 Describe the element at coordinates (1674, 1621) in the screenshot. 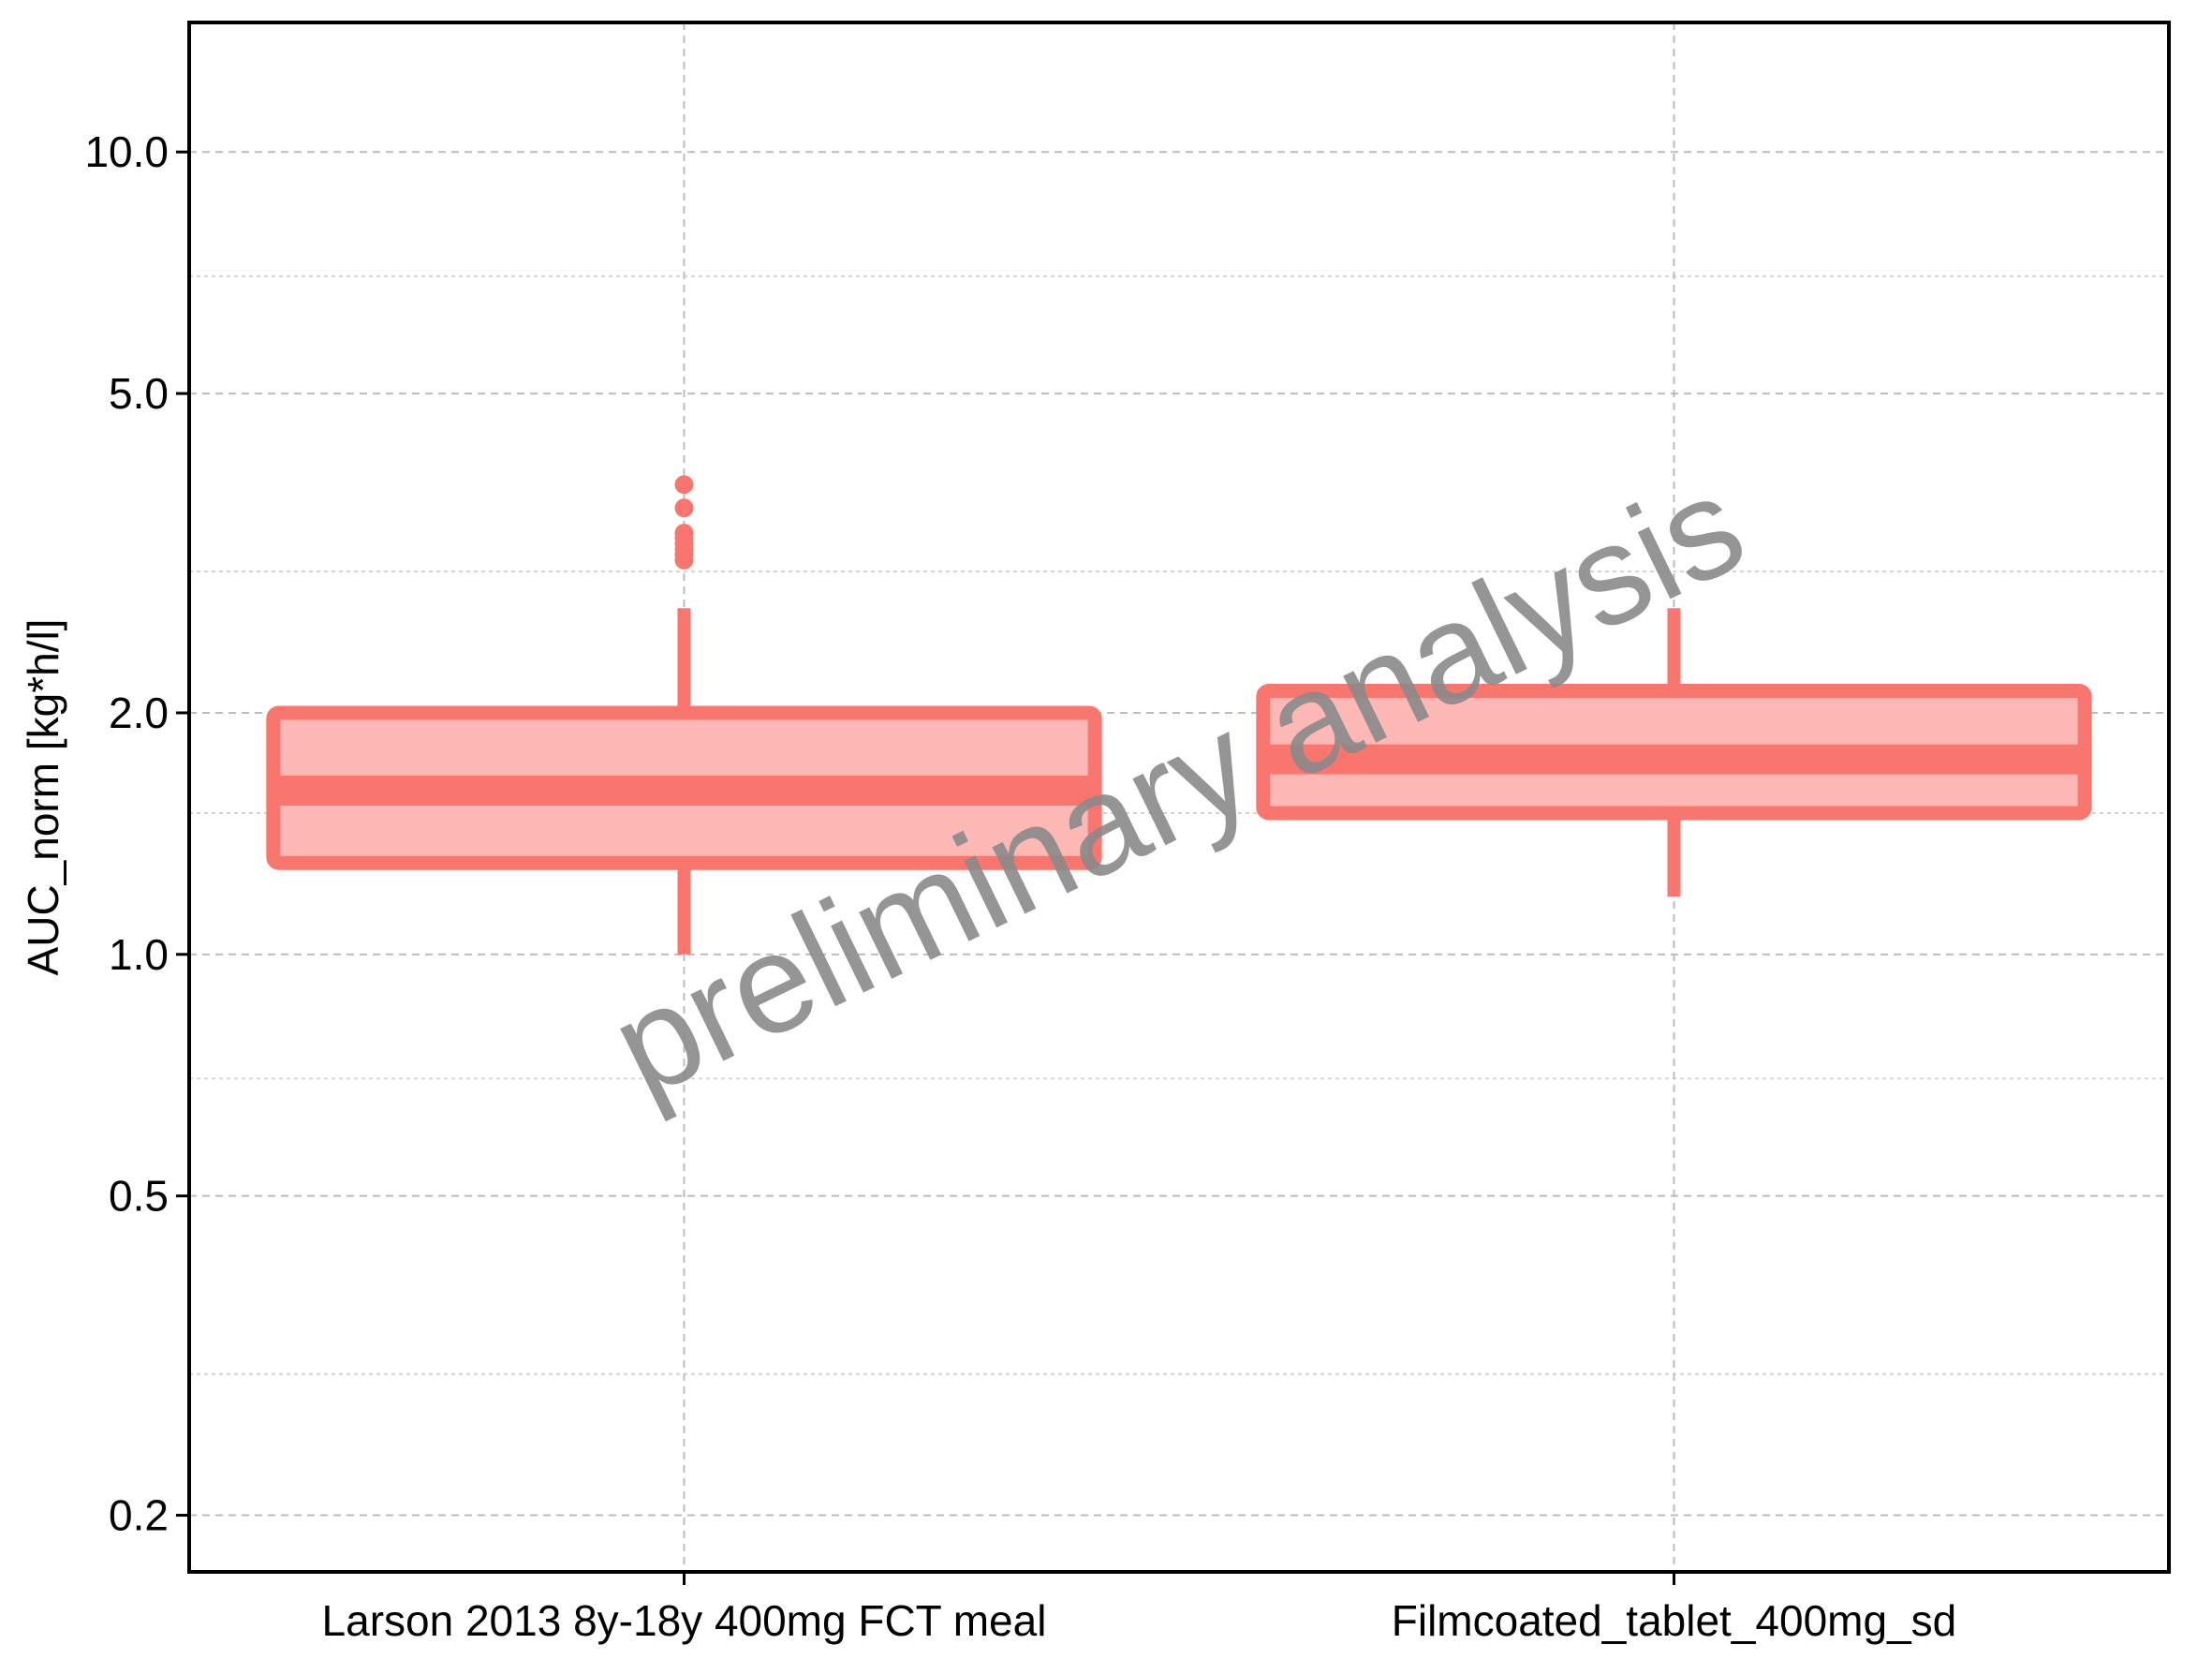

I see `x-tick-label: Filmcoated_tablet_400mg_sd` at that location.